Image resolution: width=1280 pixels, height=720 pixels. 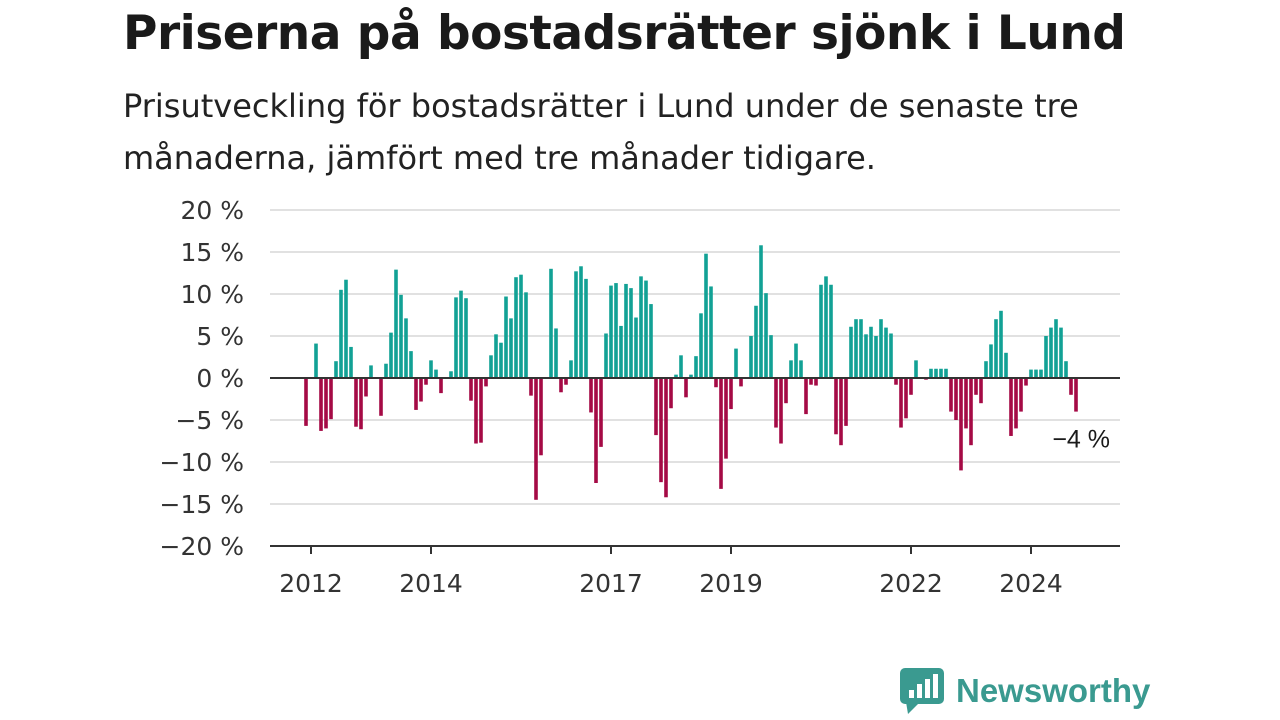 I want to click on y-tick-label: −5 %, so click(x=209, y=420).